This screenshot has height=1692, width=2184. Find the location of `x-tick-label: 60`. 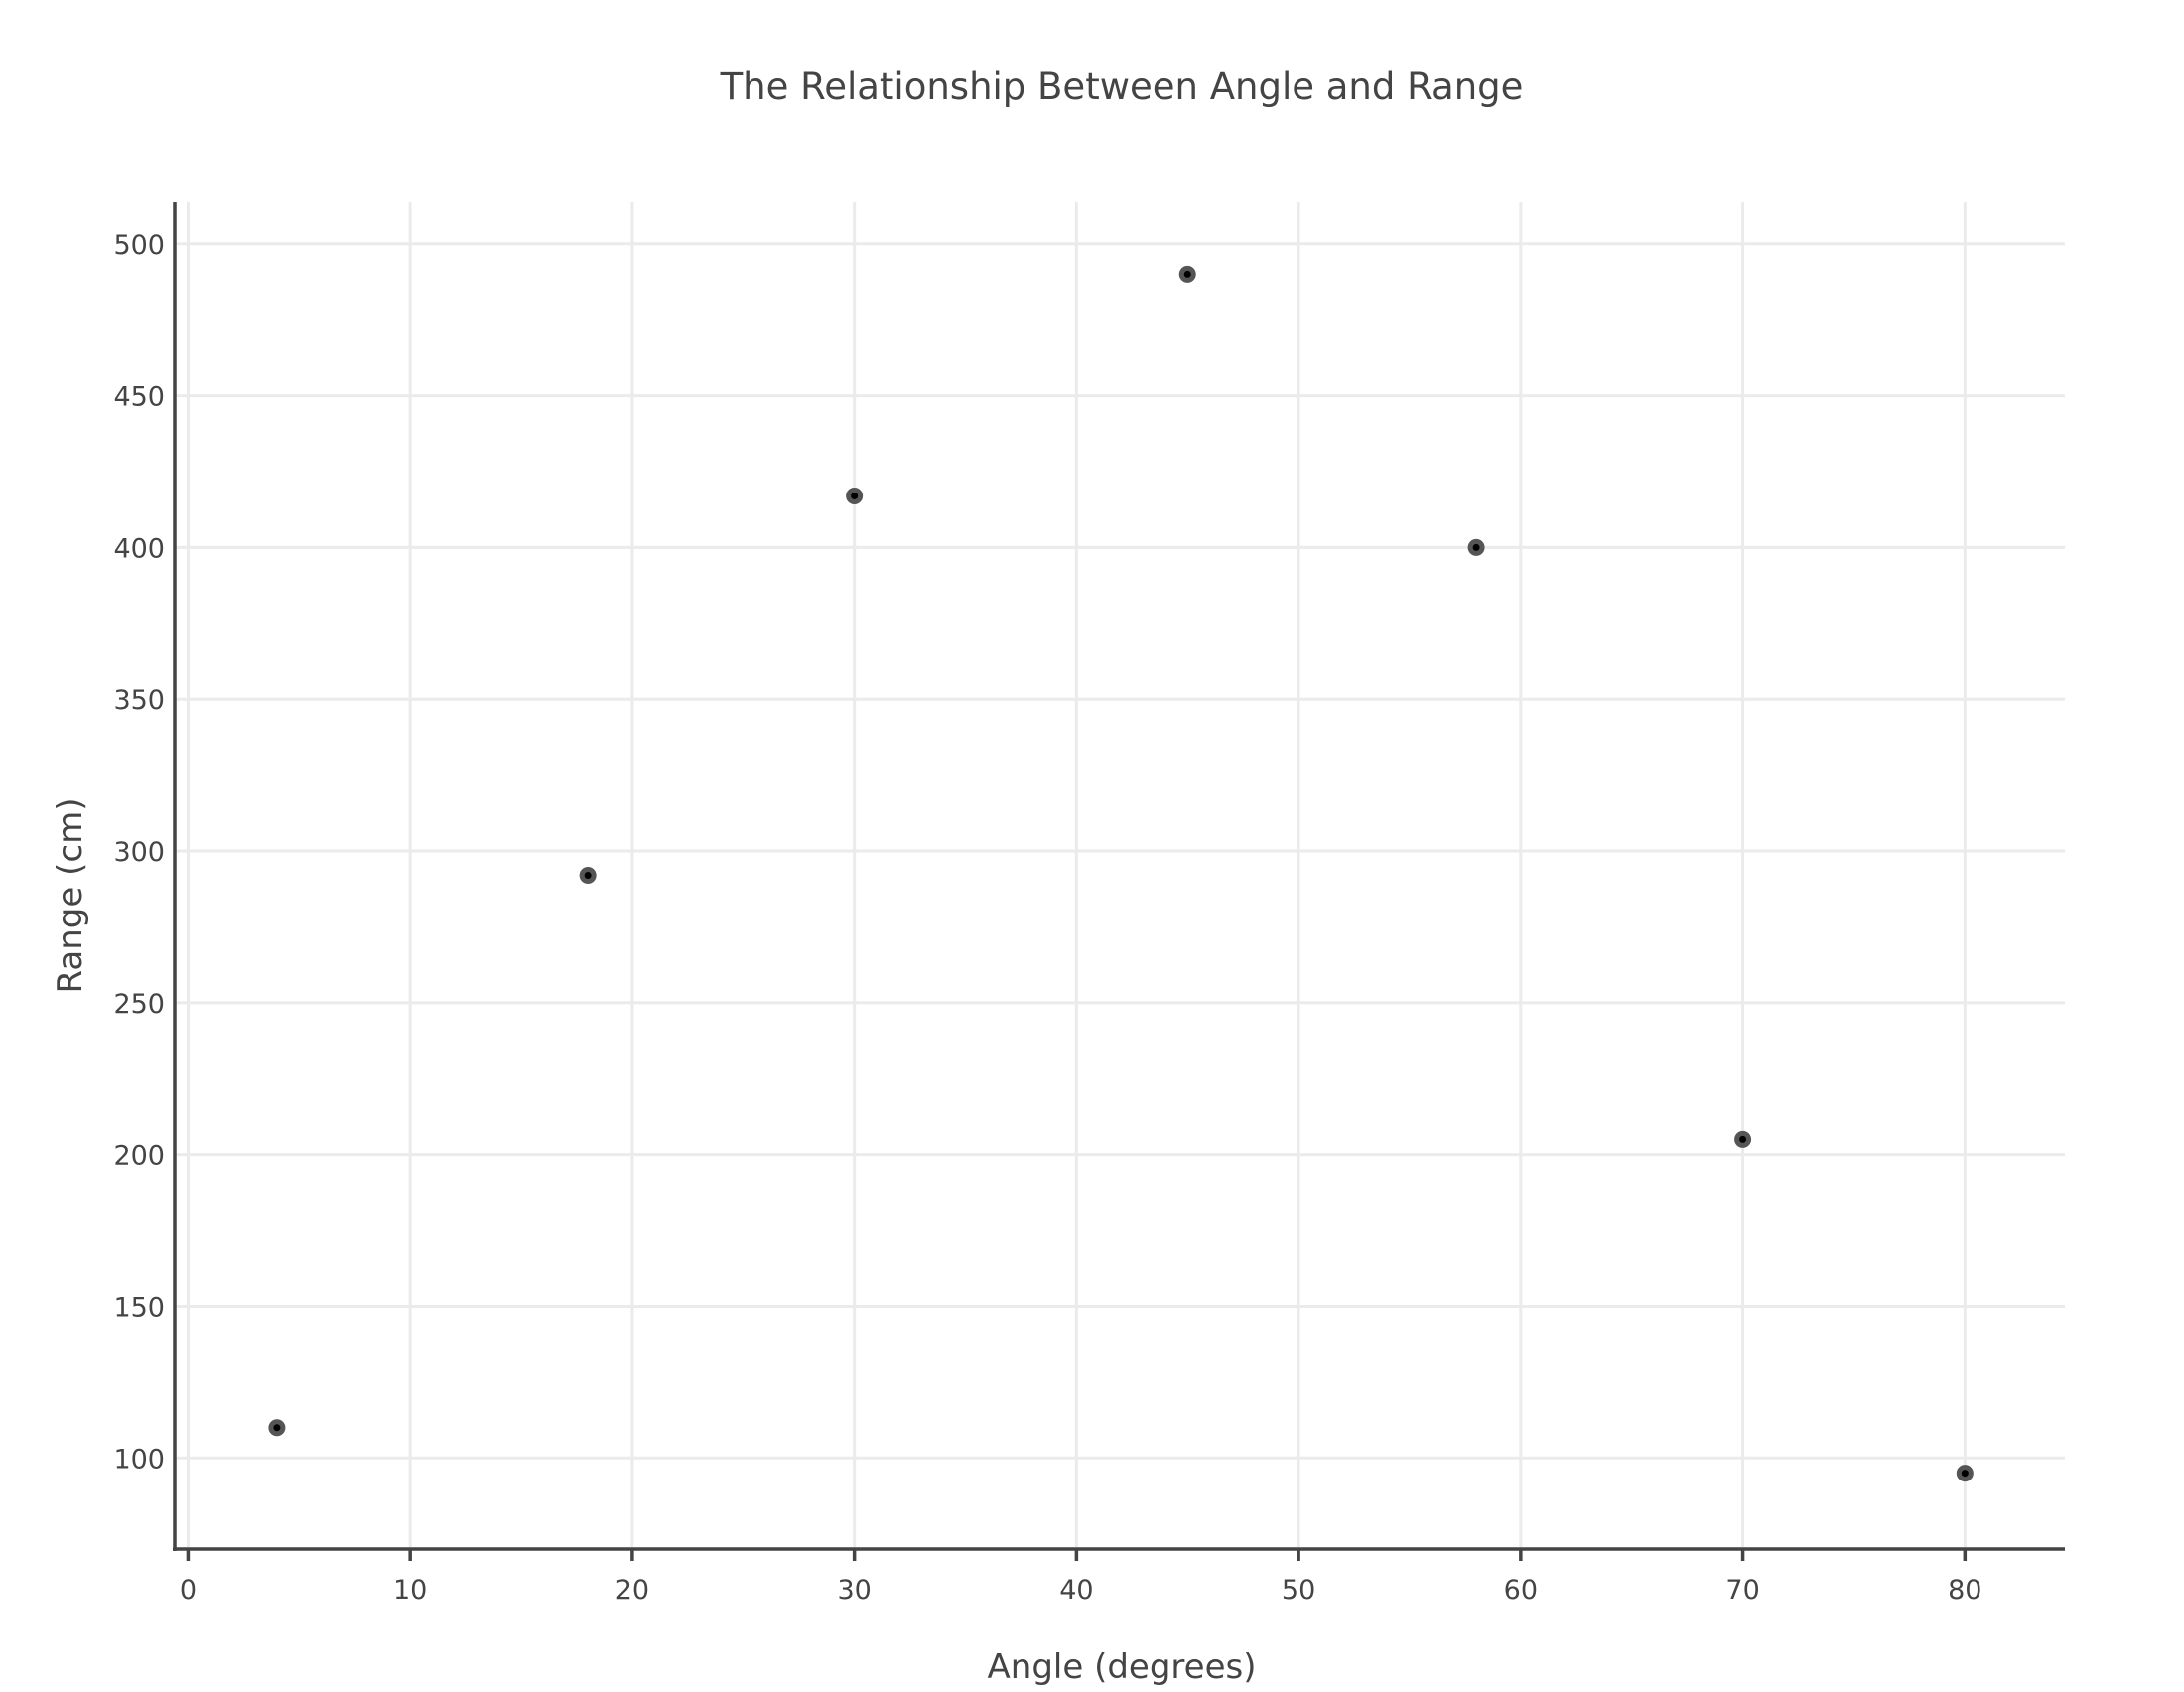

x-tick-label: 60 is located at coordinates (1521, 1590).